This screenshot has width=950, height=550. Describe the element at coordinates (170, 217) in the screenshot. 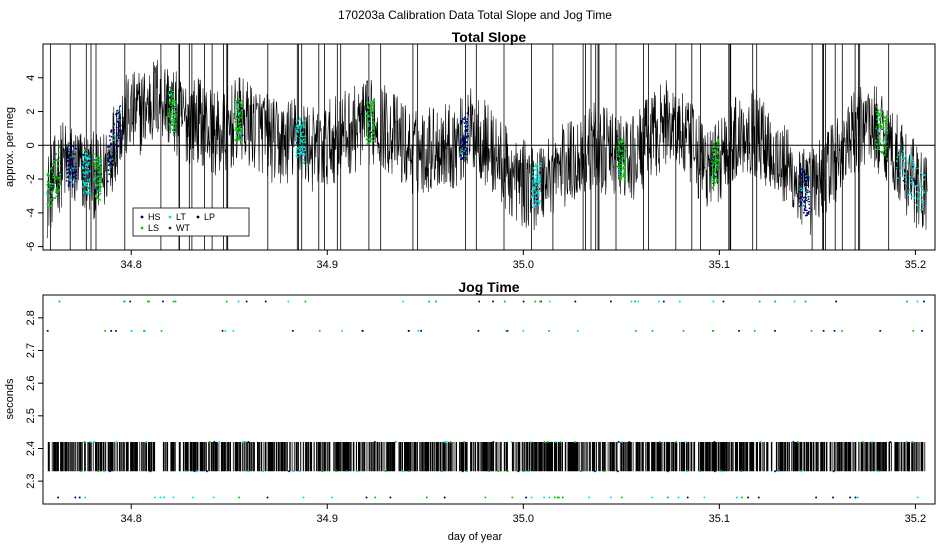

I see `legend-marker-lt` at that location.